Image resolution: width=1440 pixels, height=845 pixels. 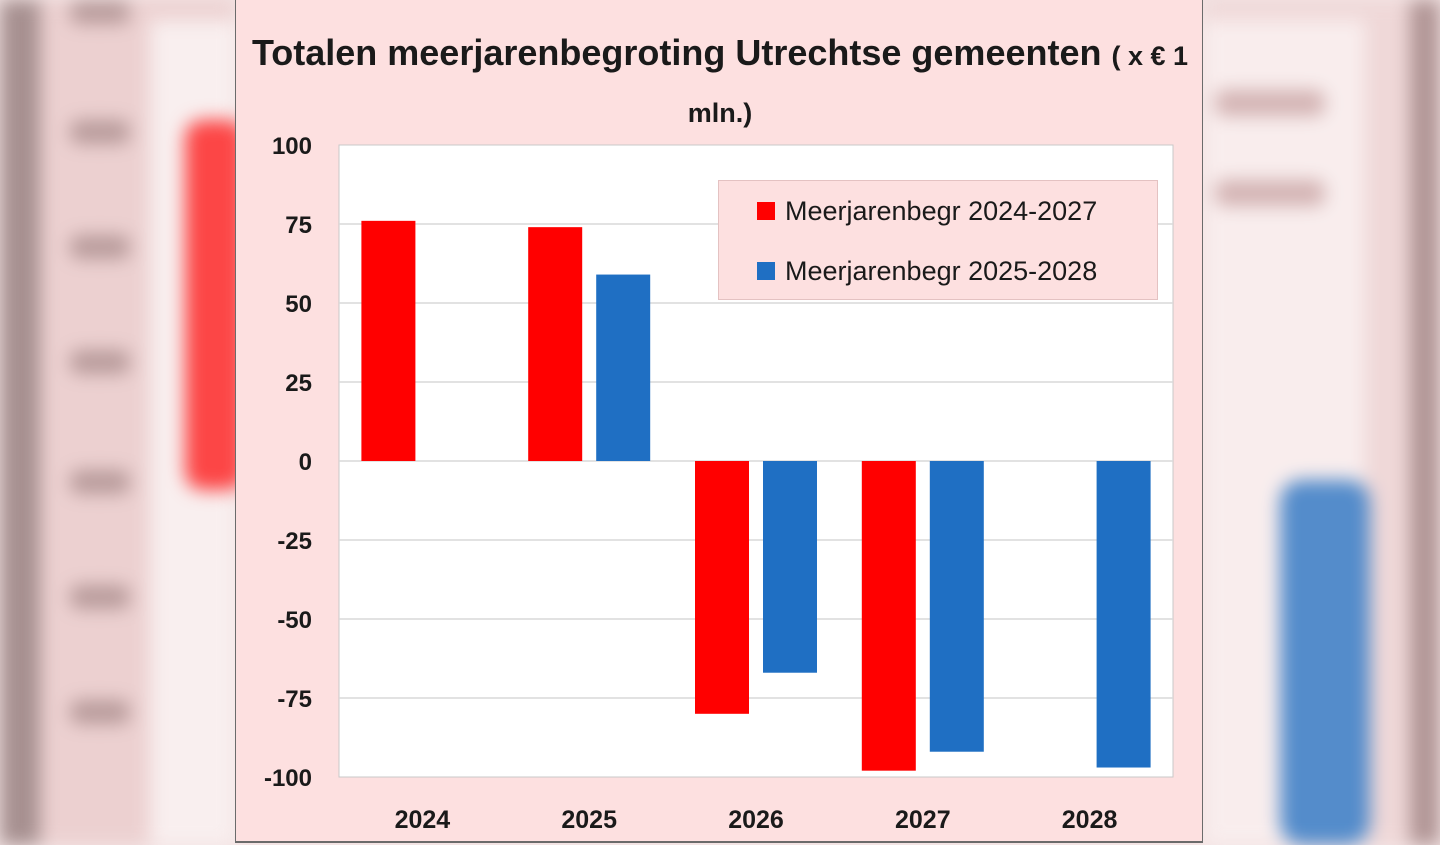 I want to click on y-tick-label: 50, so click(x=298, y=304).